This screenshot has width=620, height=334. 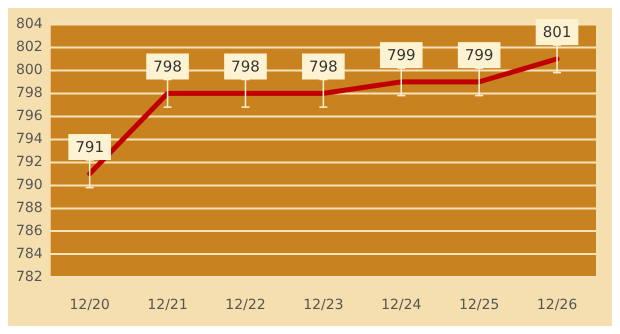 I want to click on y-tick-label: 782, so click(x=29, y=276).